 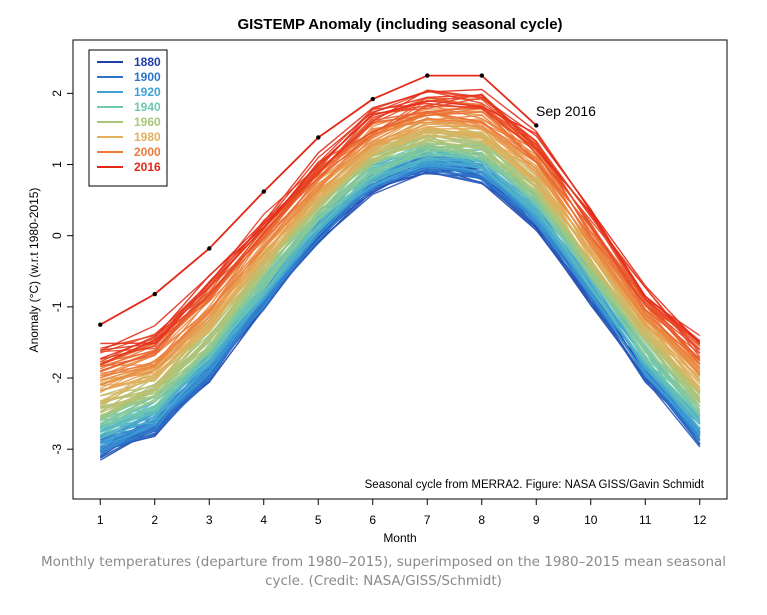 What do you see at coordinates (147, 167) in the screenshot?
I see `legend-label: 2016` at bounding box center [147, 167].